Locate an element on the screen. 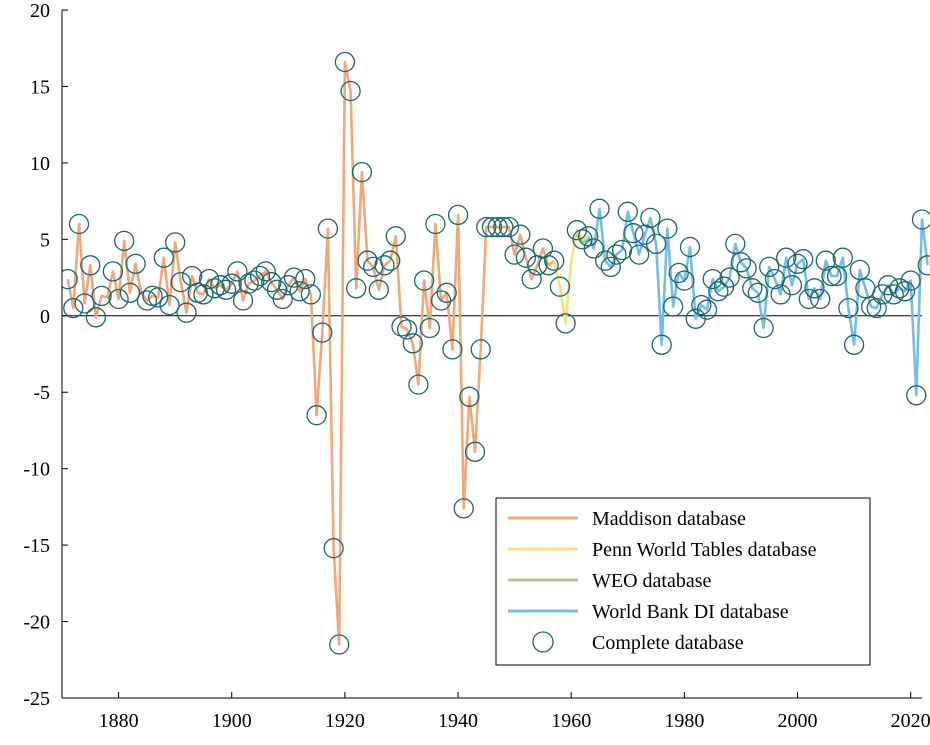 The image size is (930, 745). y-tick-label: 10 is located at coordinates (40, 164).